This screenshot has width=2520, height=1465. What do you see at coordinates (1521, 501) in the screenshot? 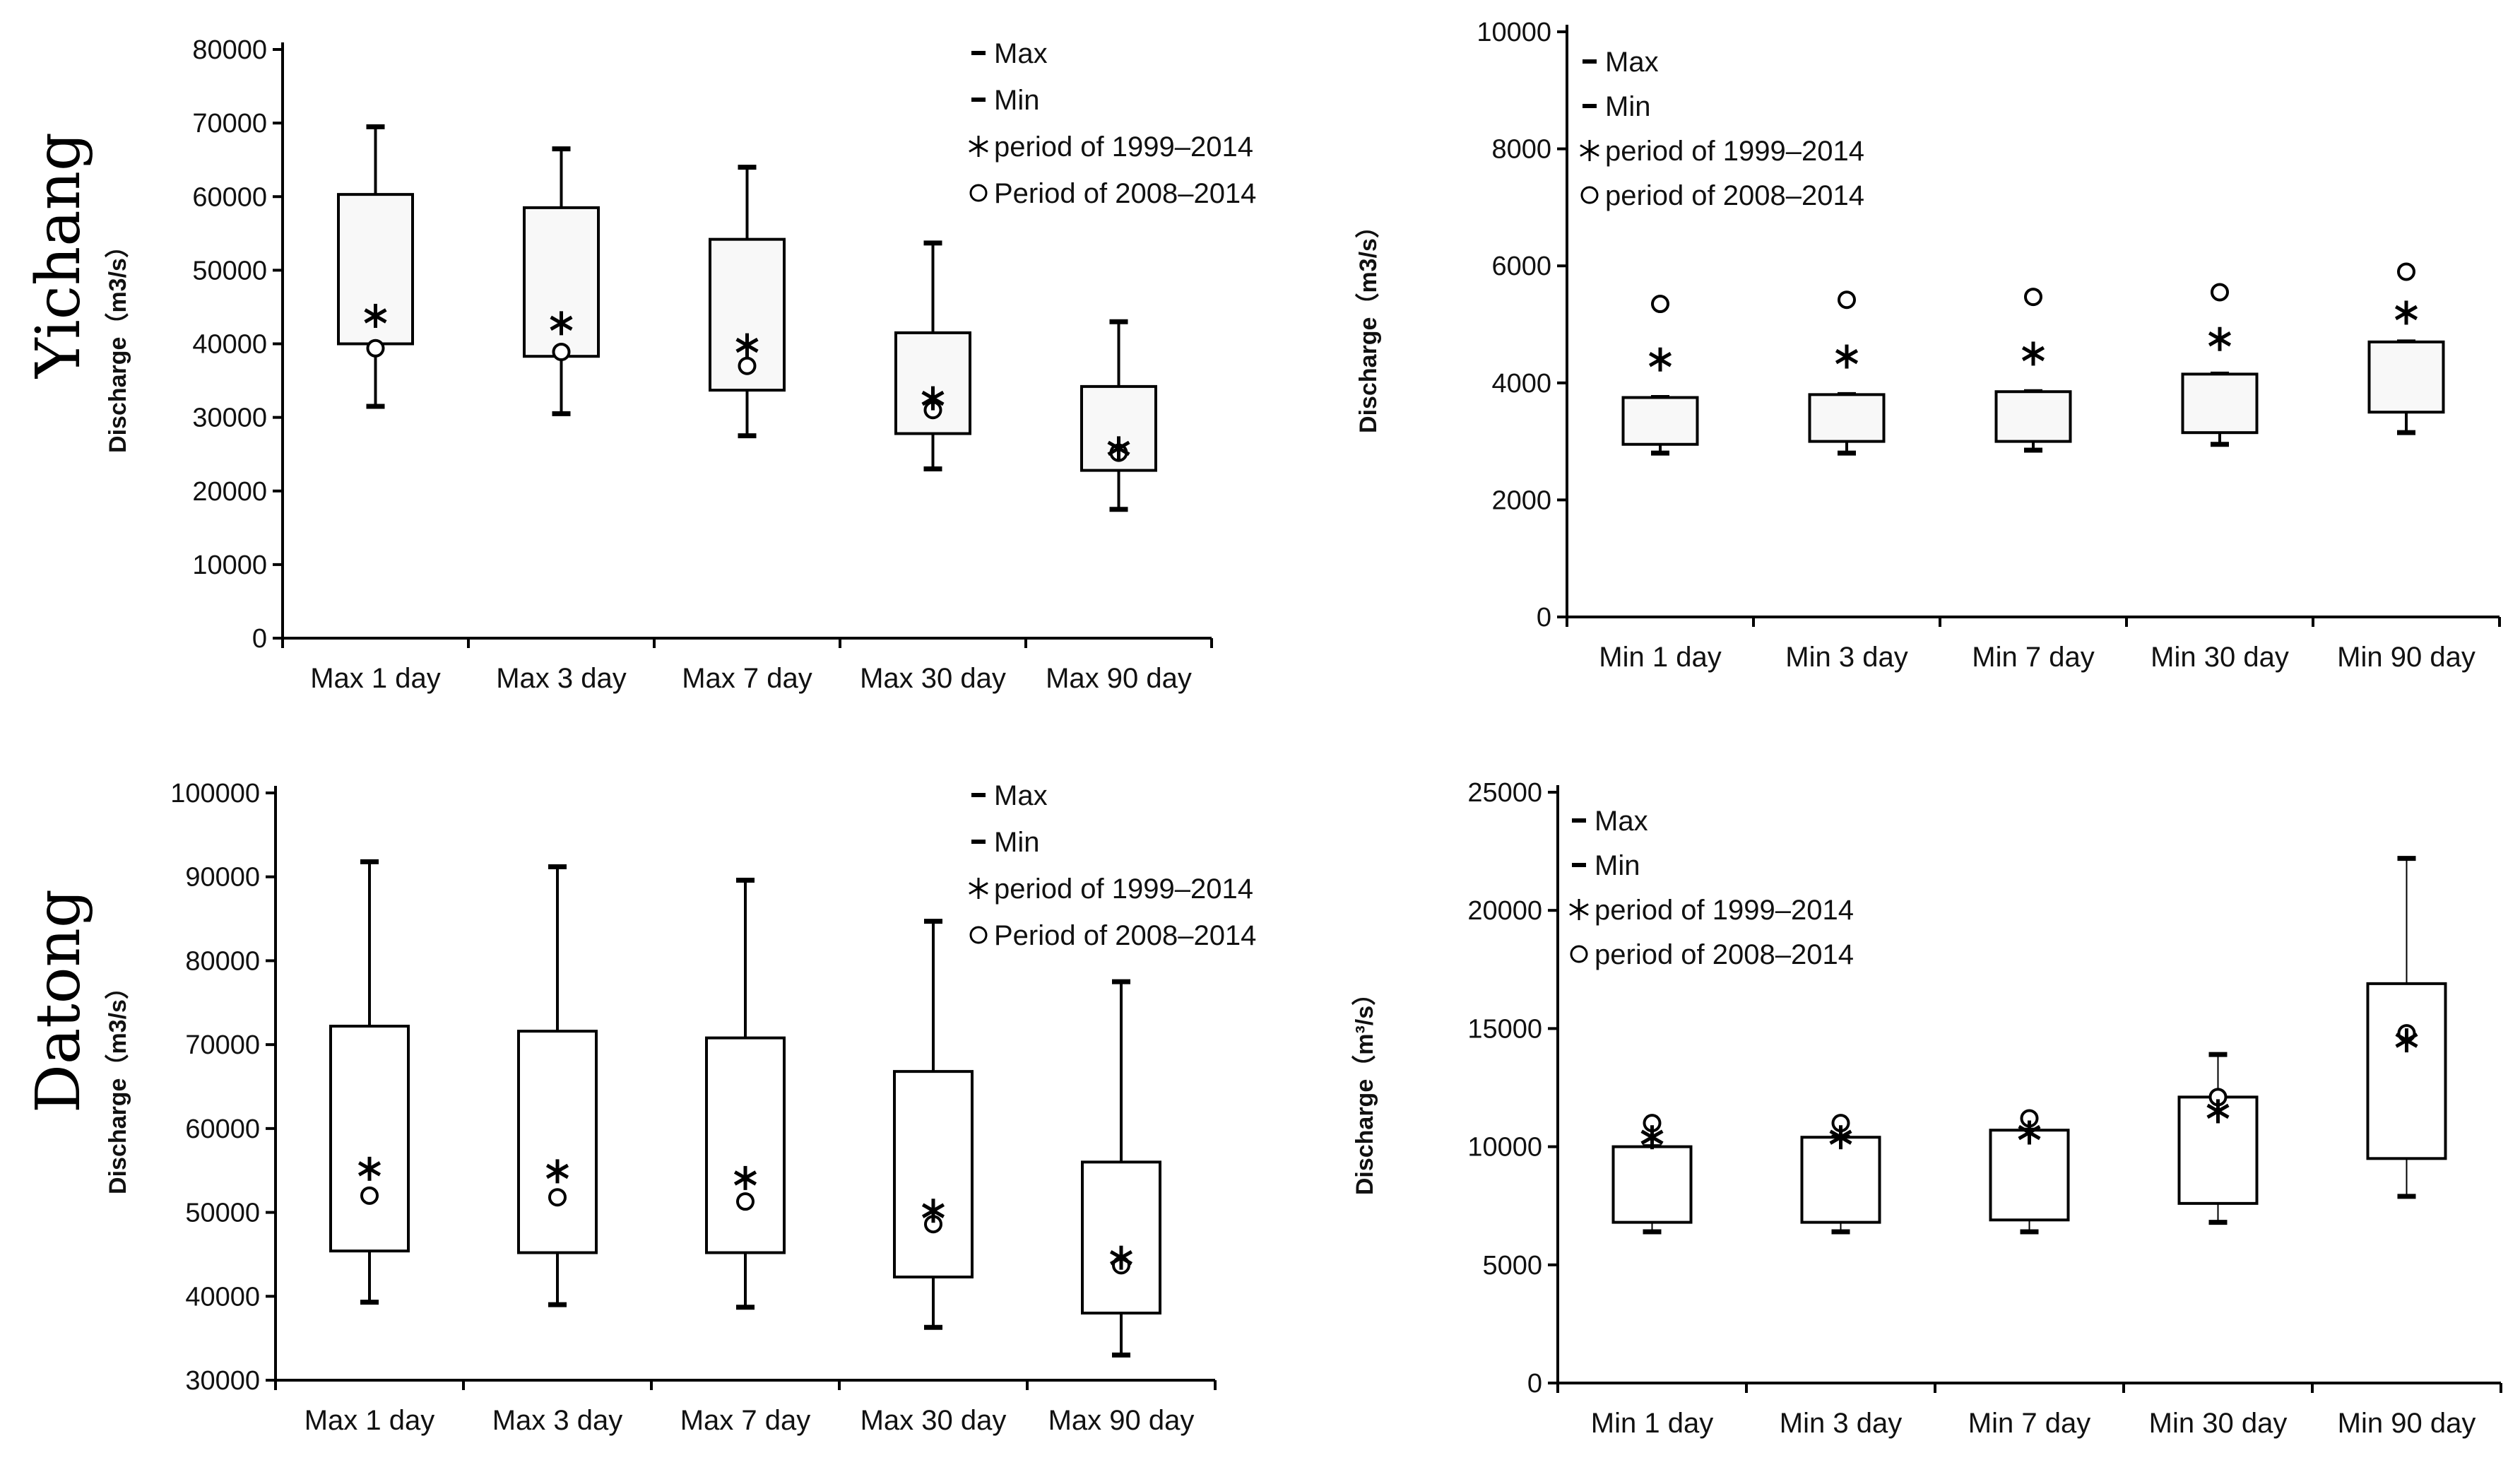
I see `y-tick-label: 2000` at bounding box center [1521, 501].